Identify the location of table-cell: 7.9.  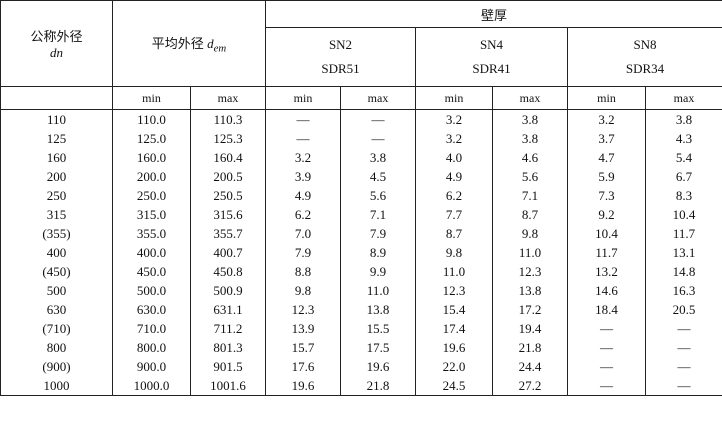
(303, 252).